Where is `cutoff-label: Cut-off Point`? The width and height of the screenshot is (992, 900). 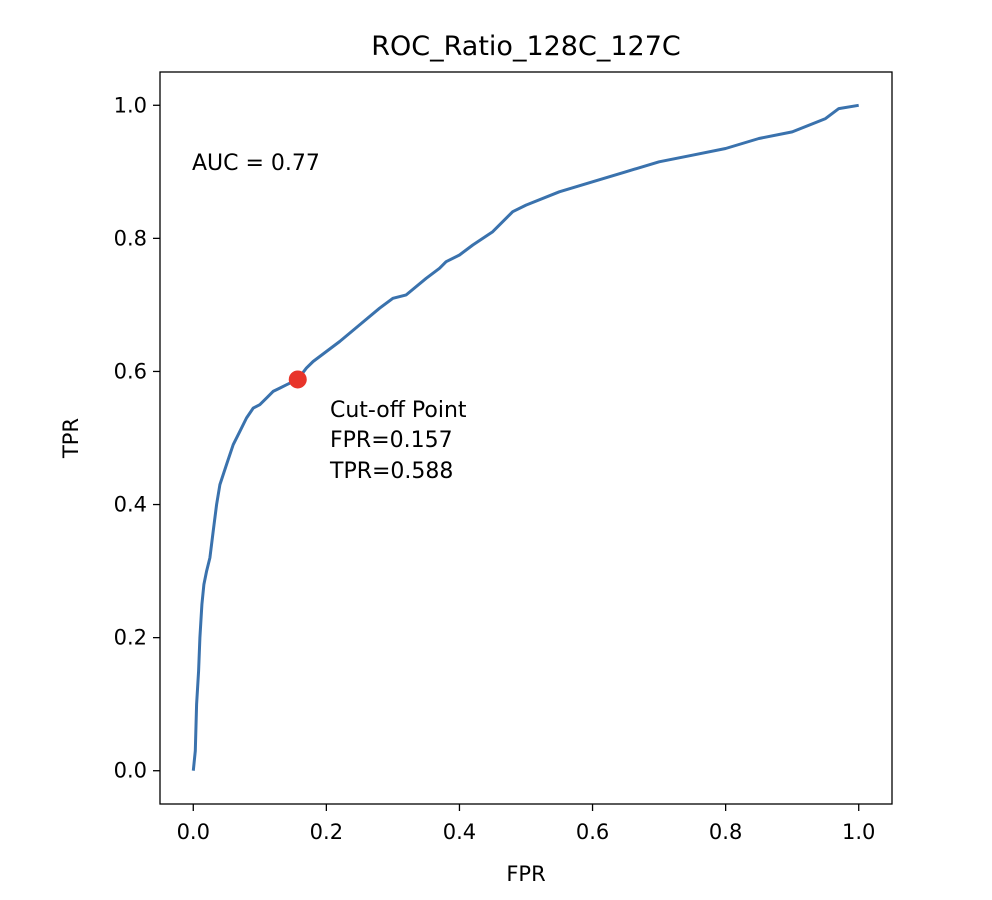
cutoff-label: Cut-off Point is located at coordinates (398, 410).